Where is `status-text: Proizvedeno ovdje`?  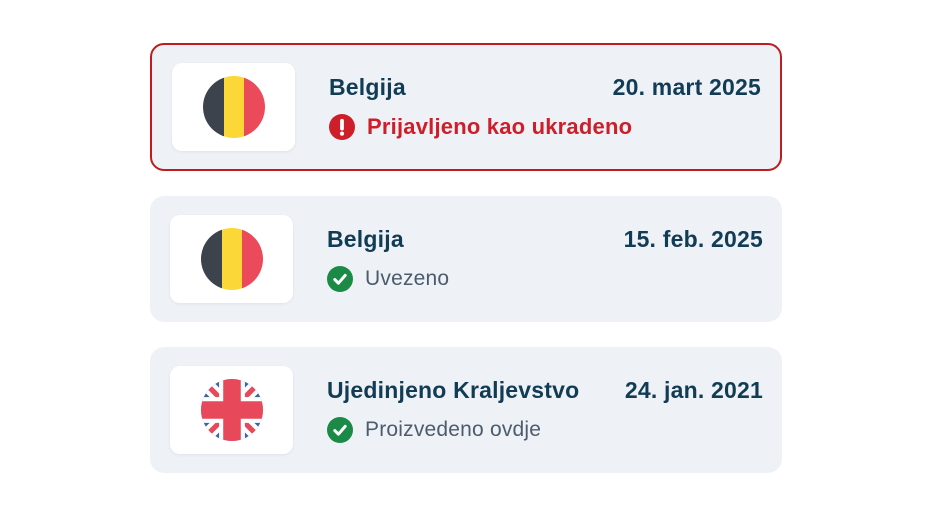
status-text: Proizvedeno ovdje is located at coordinates (453, 429).